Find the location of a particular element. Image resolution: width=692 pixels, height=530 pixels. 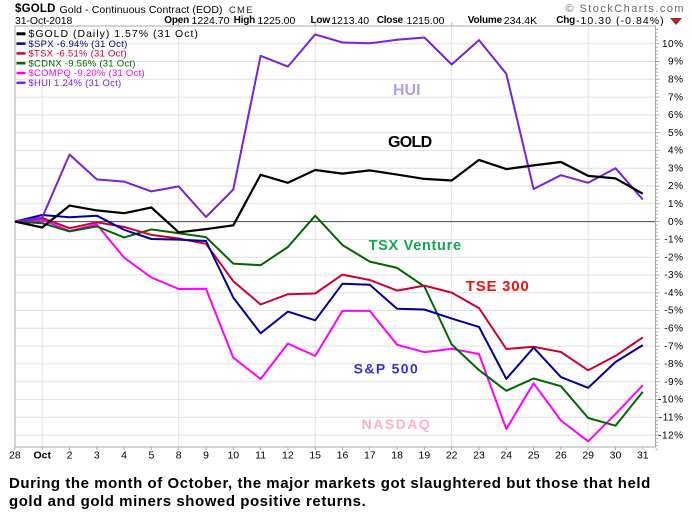

svg-text: 12 is located at coordinates (288, 456).